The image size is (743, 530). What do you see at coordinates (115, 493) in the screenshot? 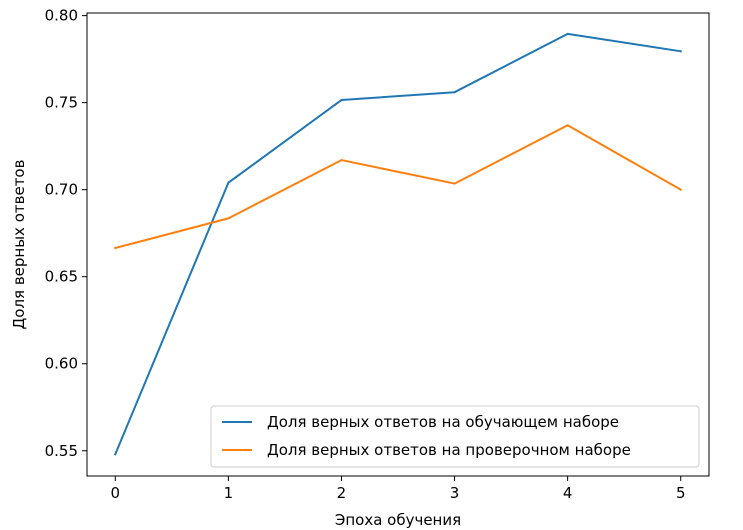
I see `x-tick-label: 0` at bounding box center [115, 493].